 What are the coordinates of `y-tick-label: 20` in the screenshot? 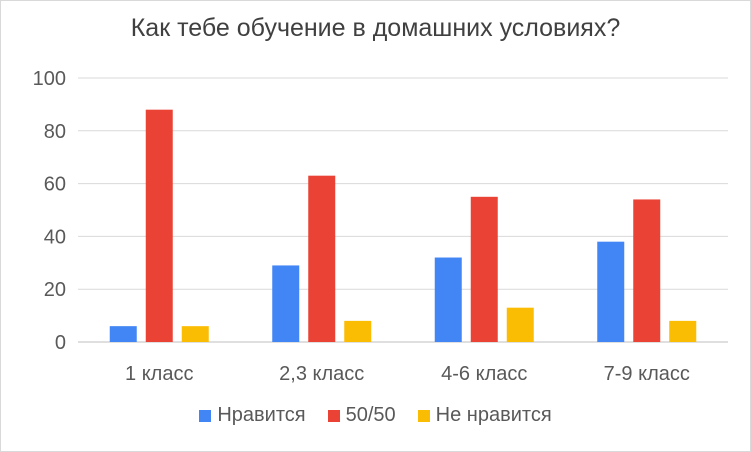 It's located at (55, 290).